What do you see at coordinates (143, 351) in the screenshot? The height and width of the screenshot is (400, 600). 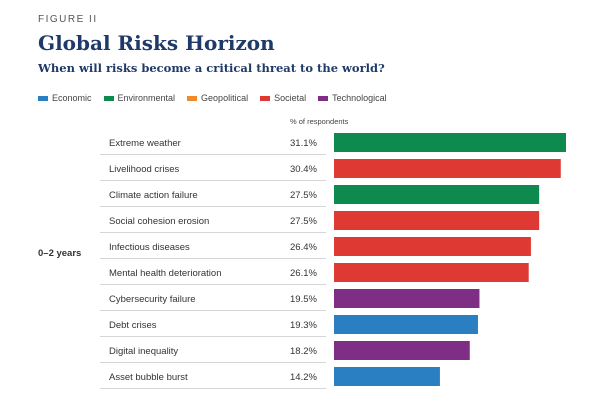 I see `category-label-digital-inequality: Digital inequality` at bounding box center [143, 351].